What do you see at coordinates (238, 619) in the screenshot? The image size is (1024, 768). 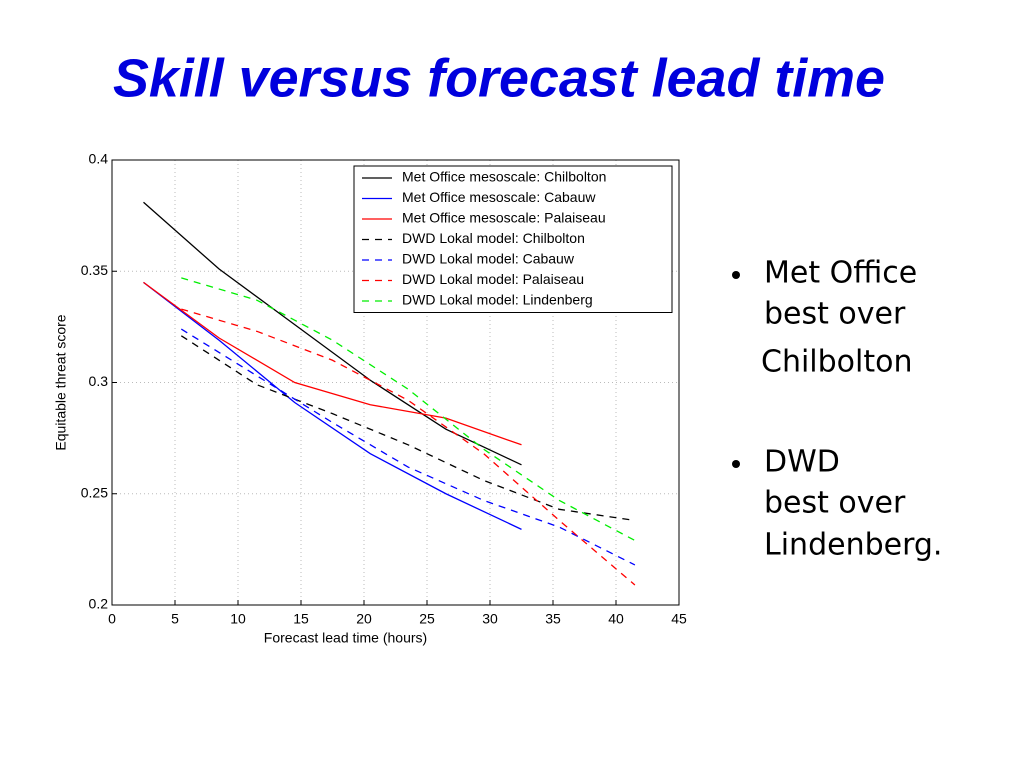 I see `x-tick-label: 10` at bounding box center [238, 619].